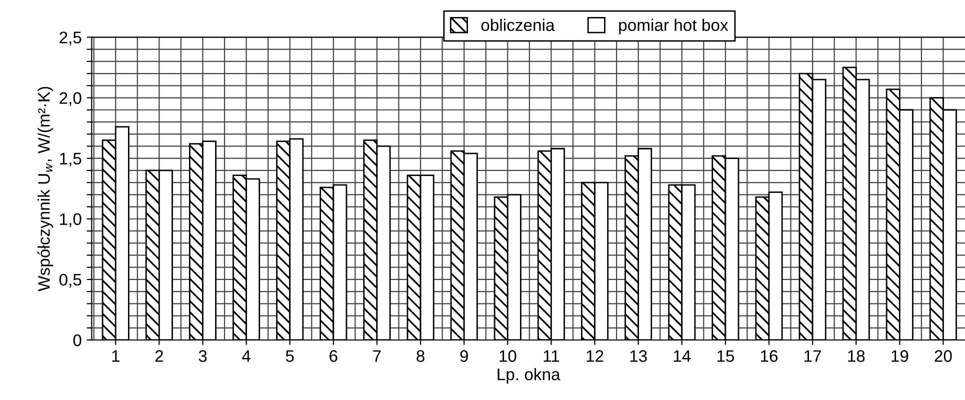 Image resolution: width=965 pixels, height=400 pixels. I want to click on y-axis-title: Współczynnik U$_{w}$, W/(m²·K), so click(45, 189).